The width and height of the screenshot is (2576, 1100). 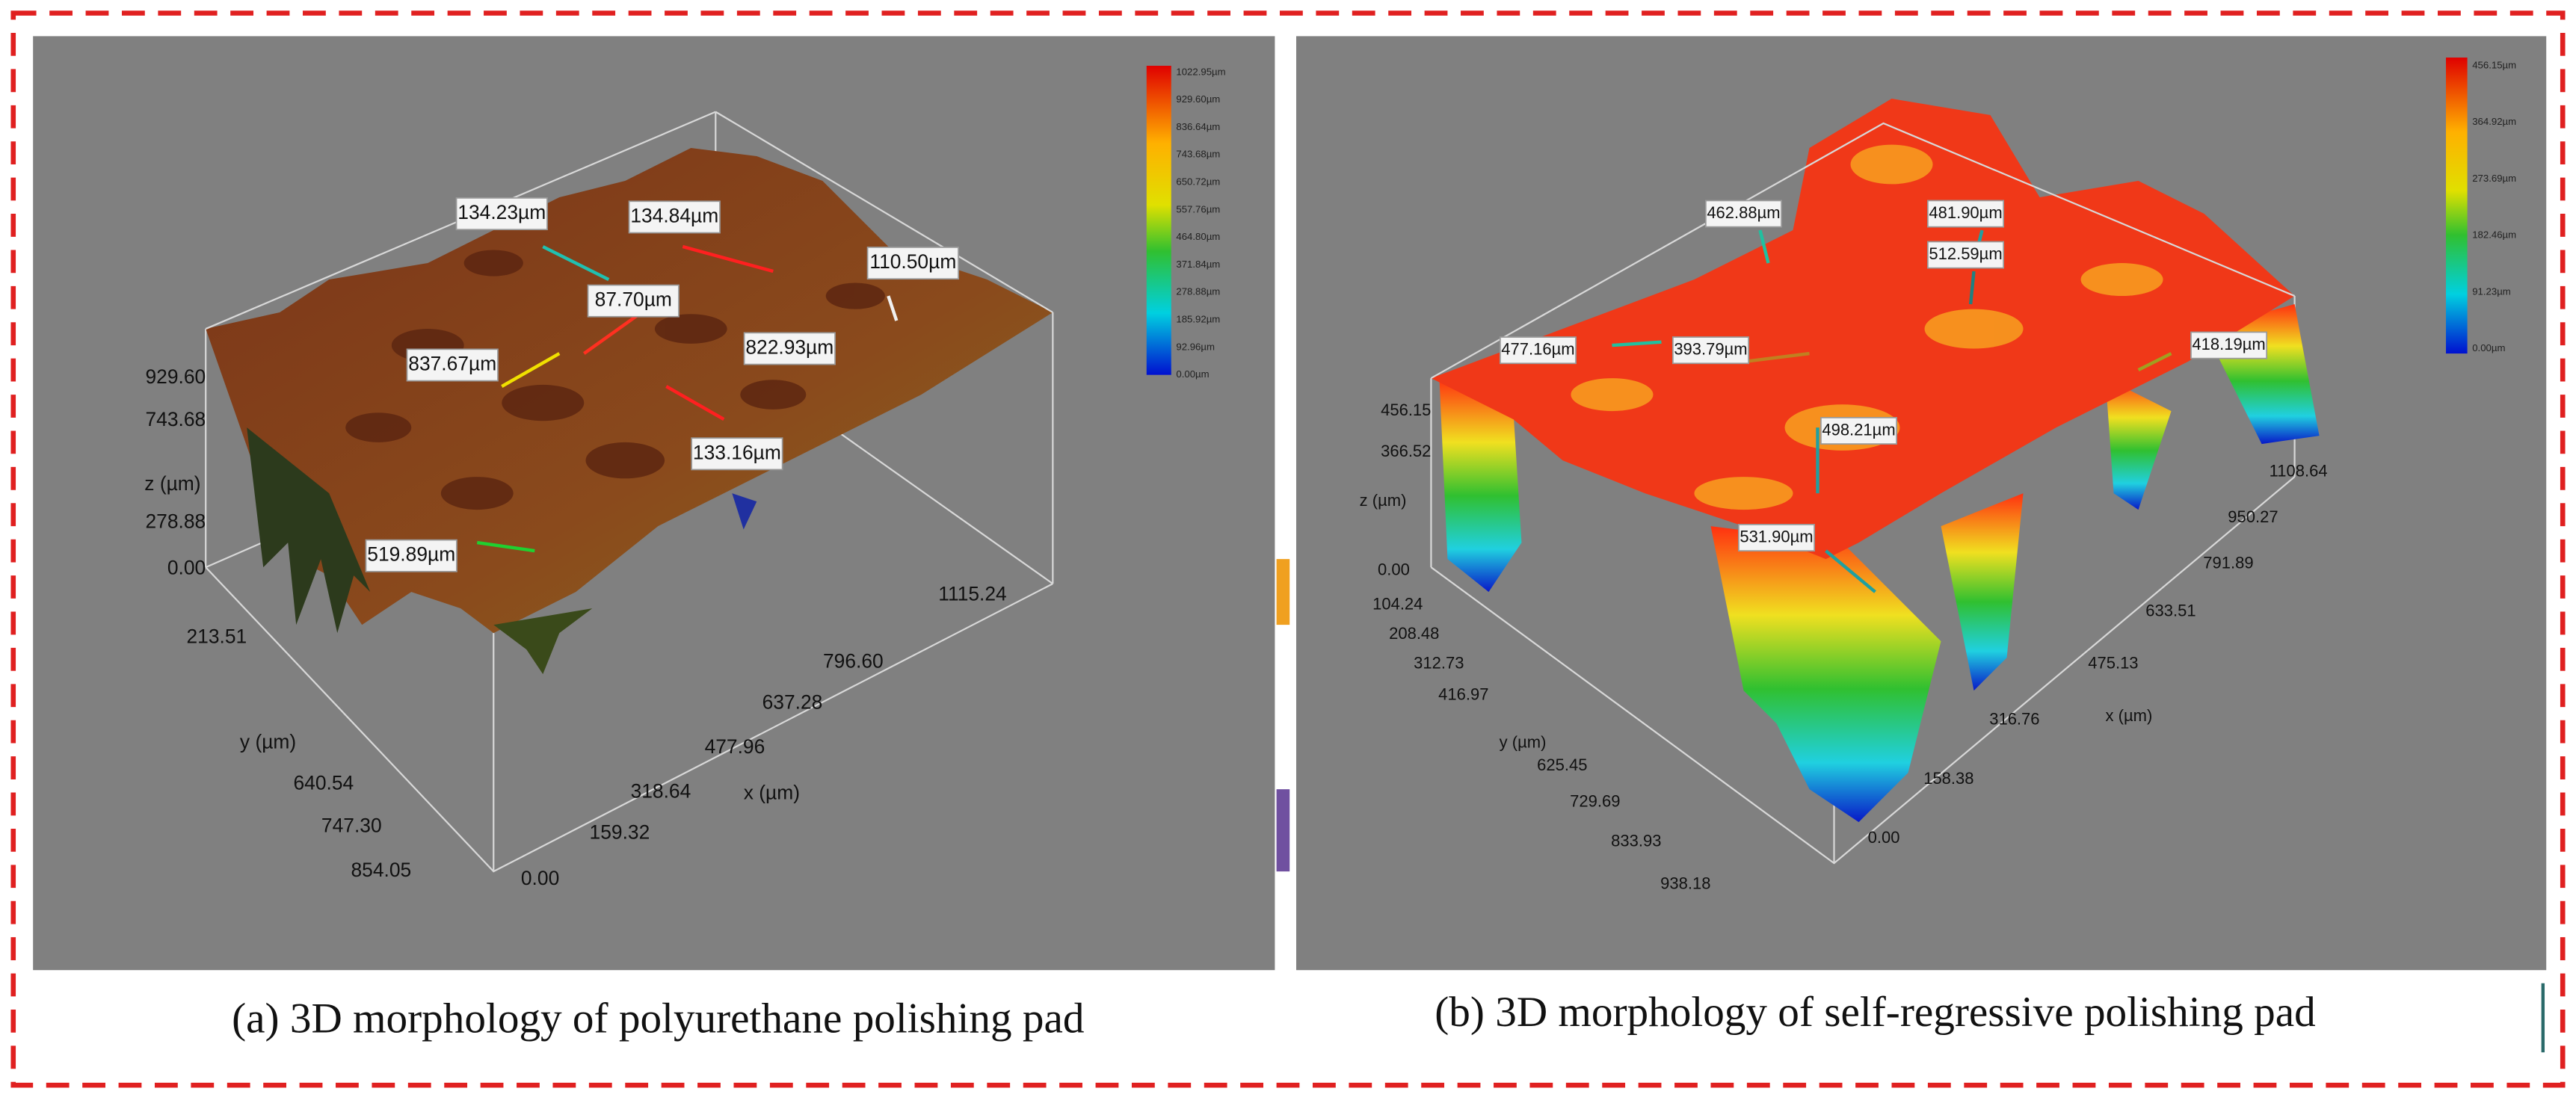 I want to click on x-tick-label: 950.27, so click(x=2253, y=516).